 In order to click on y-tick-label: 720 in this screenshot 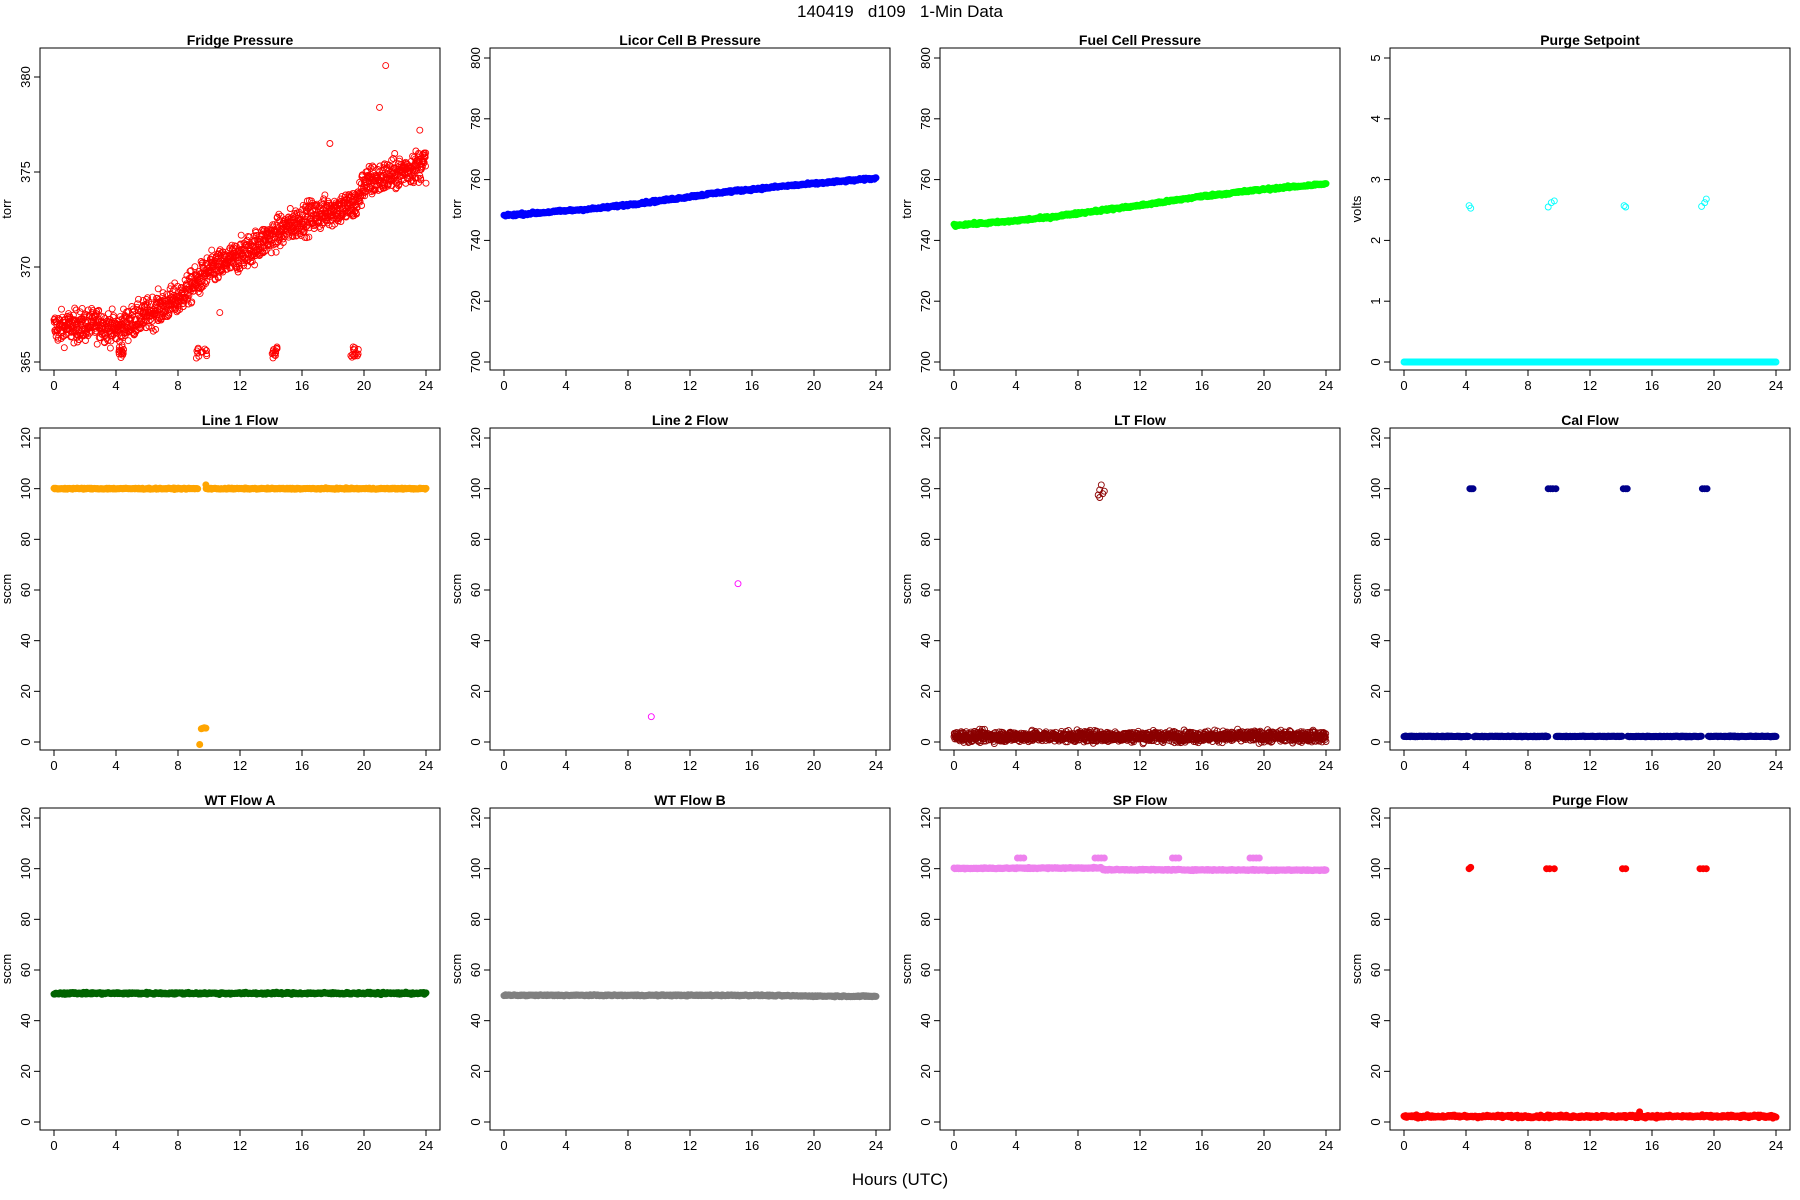, I will do `click(475, 301)`.